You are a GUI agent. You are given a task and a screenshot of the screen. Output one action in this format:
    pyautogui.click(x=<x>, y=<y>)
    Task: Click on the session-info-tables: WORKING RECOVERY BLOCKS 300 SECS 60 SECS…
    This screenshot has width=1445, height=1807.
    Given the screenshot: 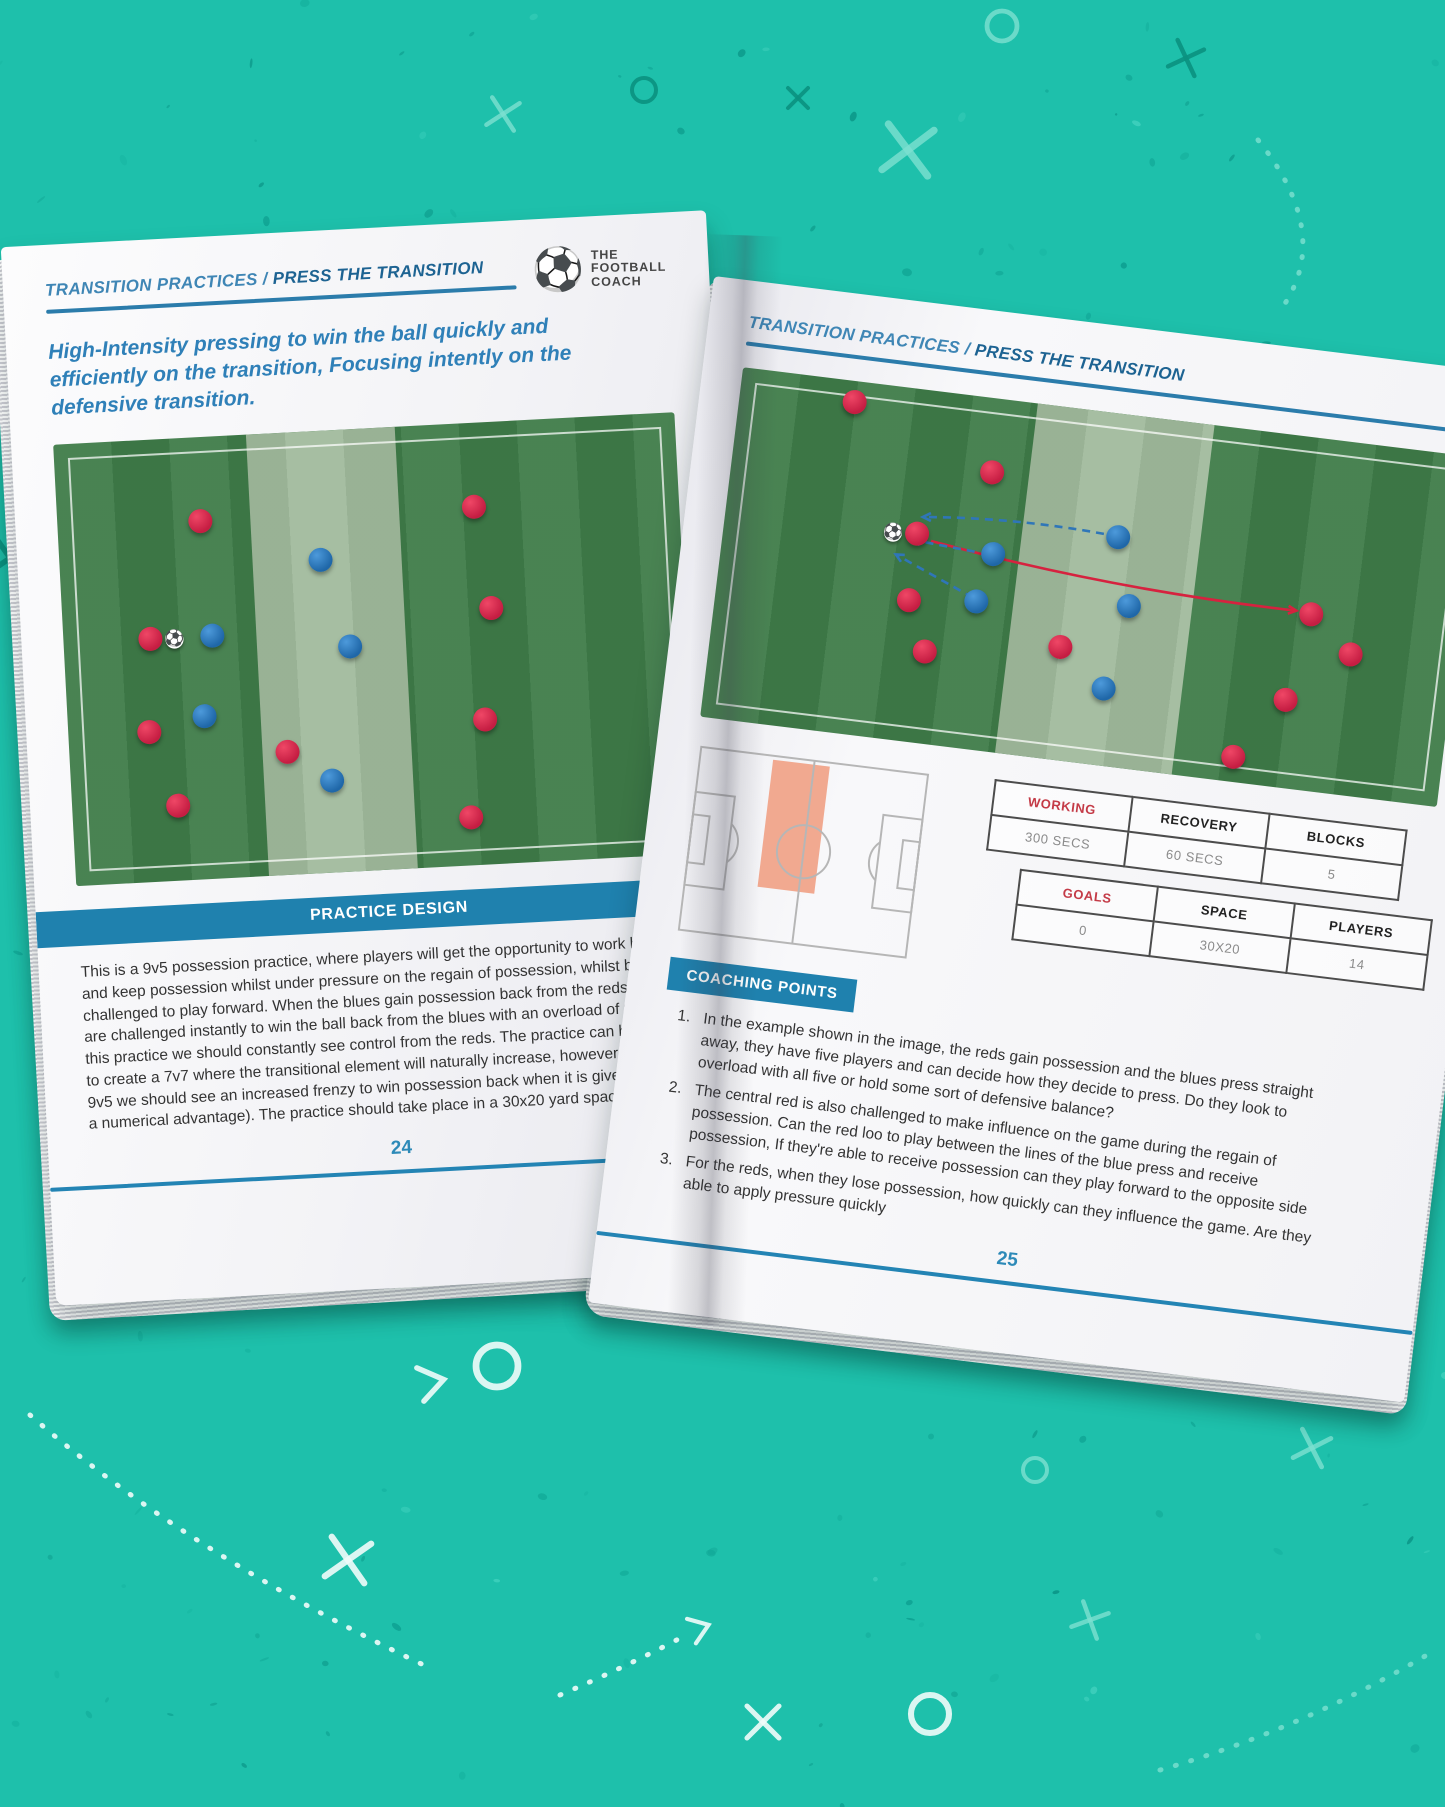 What is the action you would take?
    pyautogui.click(x=1192, y=883)
    